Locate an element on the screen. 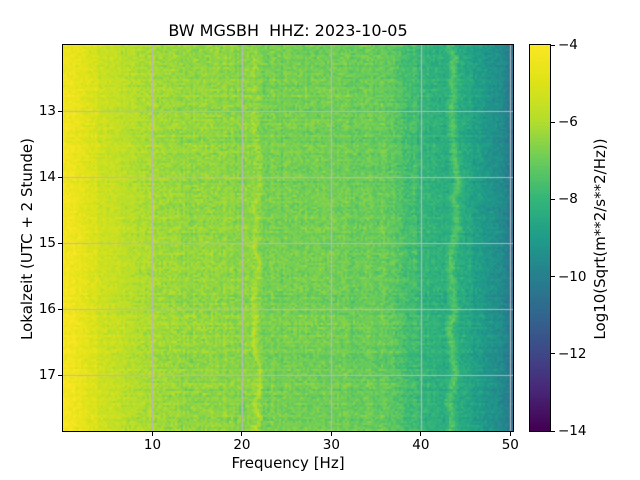  y-tick-label: 14 is located at coordinates (47, 177).